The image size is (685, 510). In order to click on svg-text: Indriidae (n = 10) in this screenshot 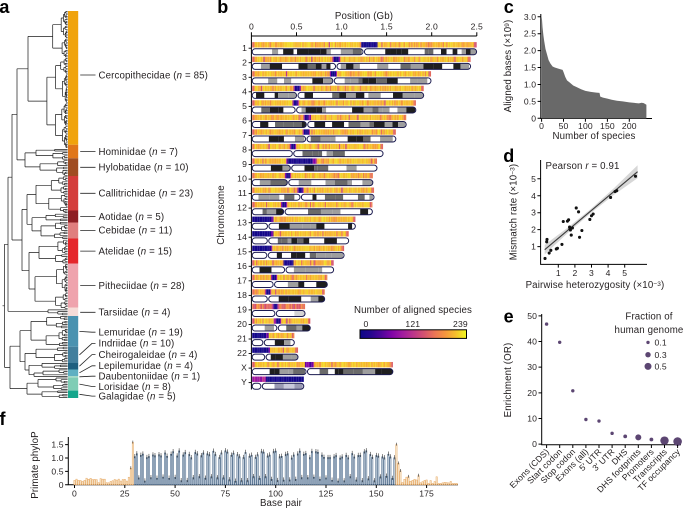, I will do `click(137, 344)`.